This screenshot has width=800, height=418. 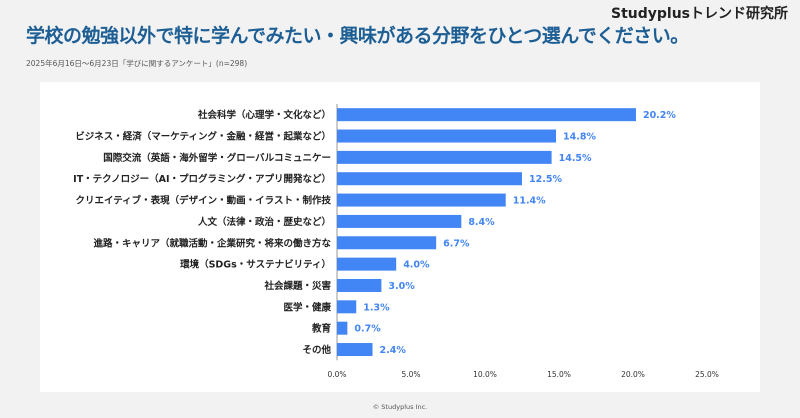 What do you see at coordinates (321, 329) in the screenshot?
I see `category-label: 教育` at bounding box center [321, 329].